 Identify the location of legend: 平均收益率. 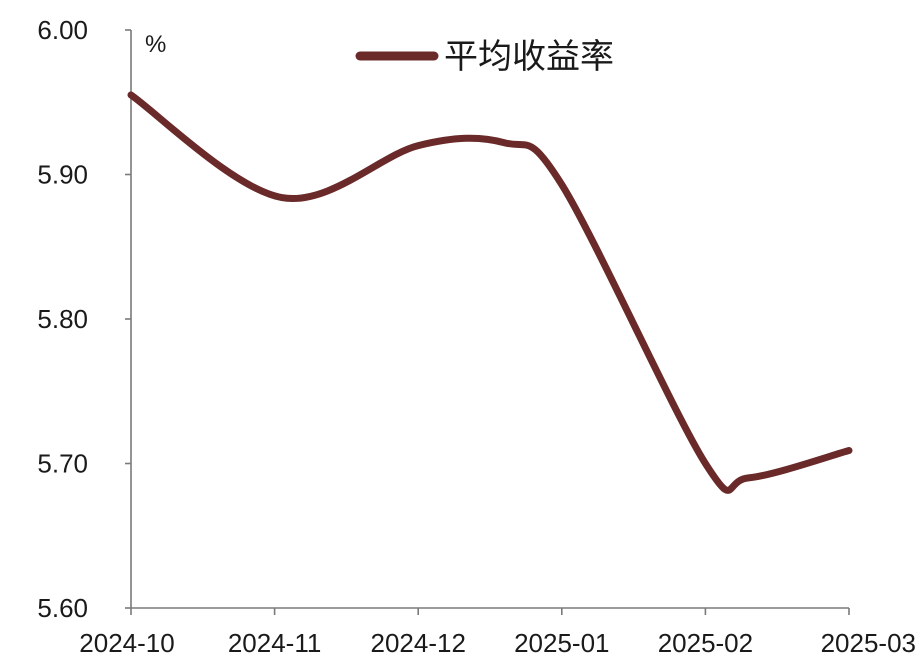
(484, 57).